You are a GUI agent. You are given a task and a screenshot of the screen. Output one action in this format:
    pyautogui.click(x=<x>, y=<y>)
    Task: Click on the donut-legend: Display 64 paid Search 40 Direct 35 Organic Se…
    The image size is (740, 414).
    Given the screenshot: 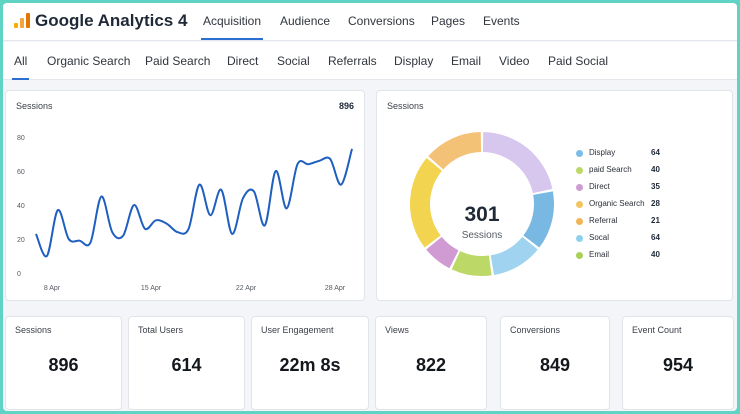 What is the action you would take?
    pyautogui.click(x=646, y=207)
    